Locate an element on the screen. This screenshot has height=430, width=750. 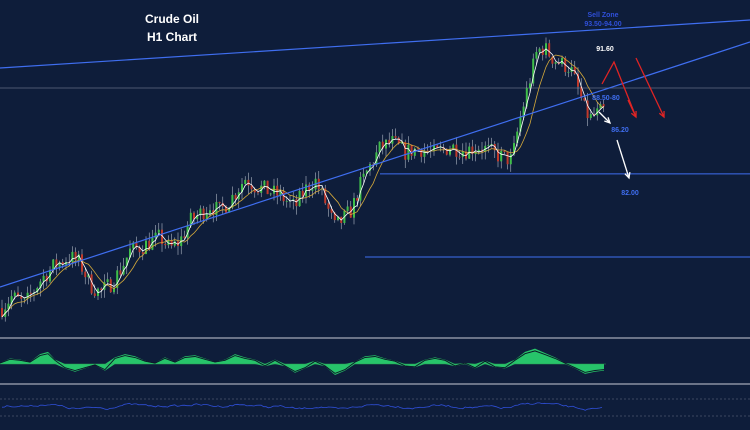
chart-subtitle: H1 Chart is located at coordinates (172, 37).